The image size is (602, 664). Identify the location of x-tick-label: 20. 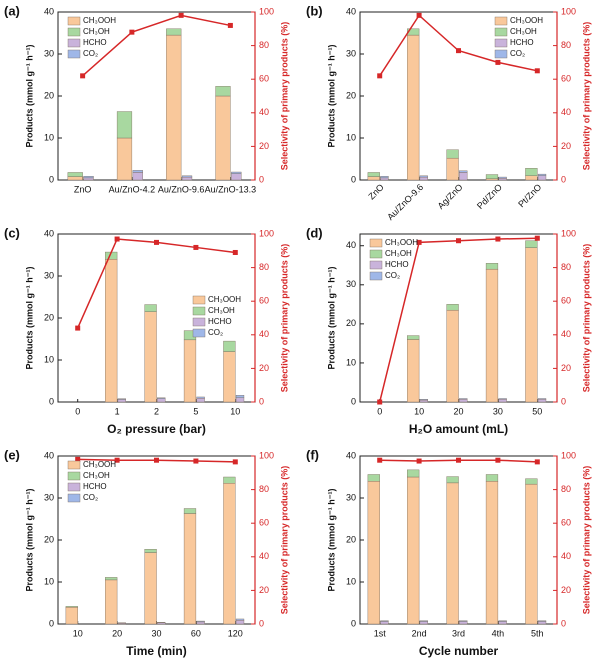
(458, 411).